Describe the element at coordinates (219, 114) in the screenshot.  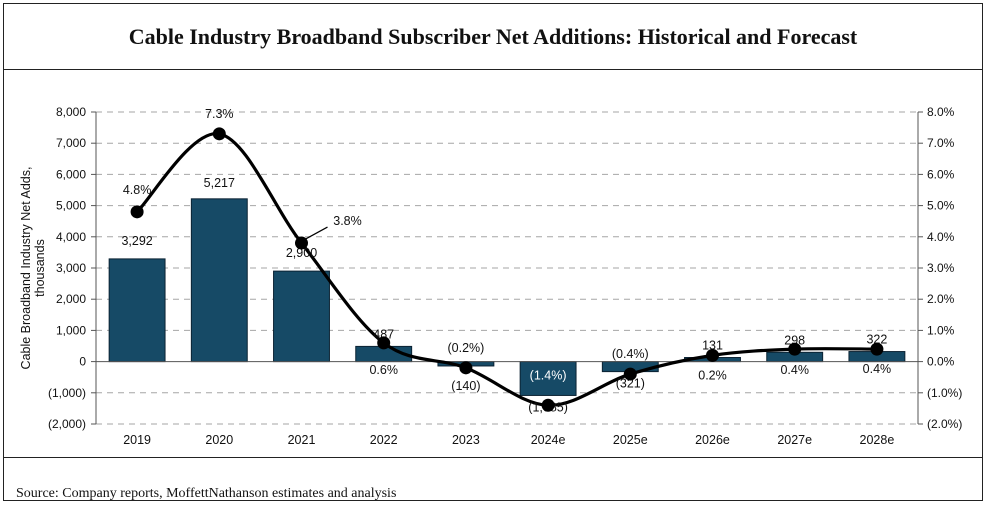
I see `growth-value-label: 7.3%` at that location.